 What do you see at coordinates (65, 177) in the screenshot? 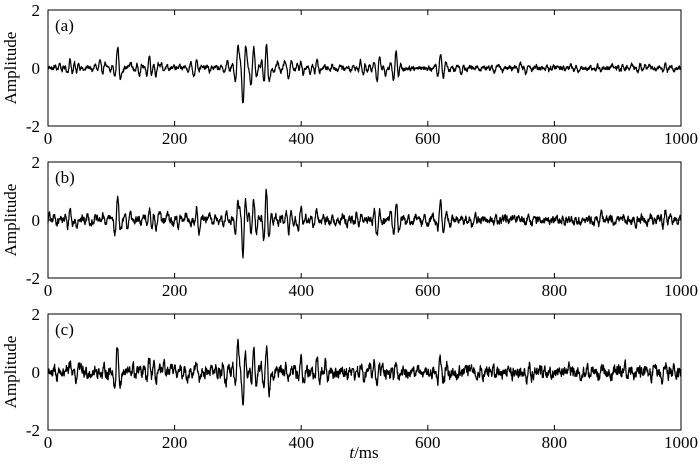
I see `panel-label: (b)` at bounding box center [65, 177].